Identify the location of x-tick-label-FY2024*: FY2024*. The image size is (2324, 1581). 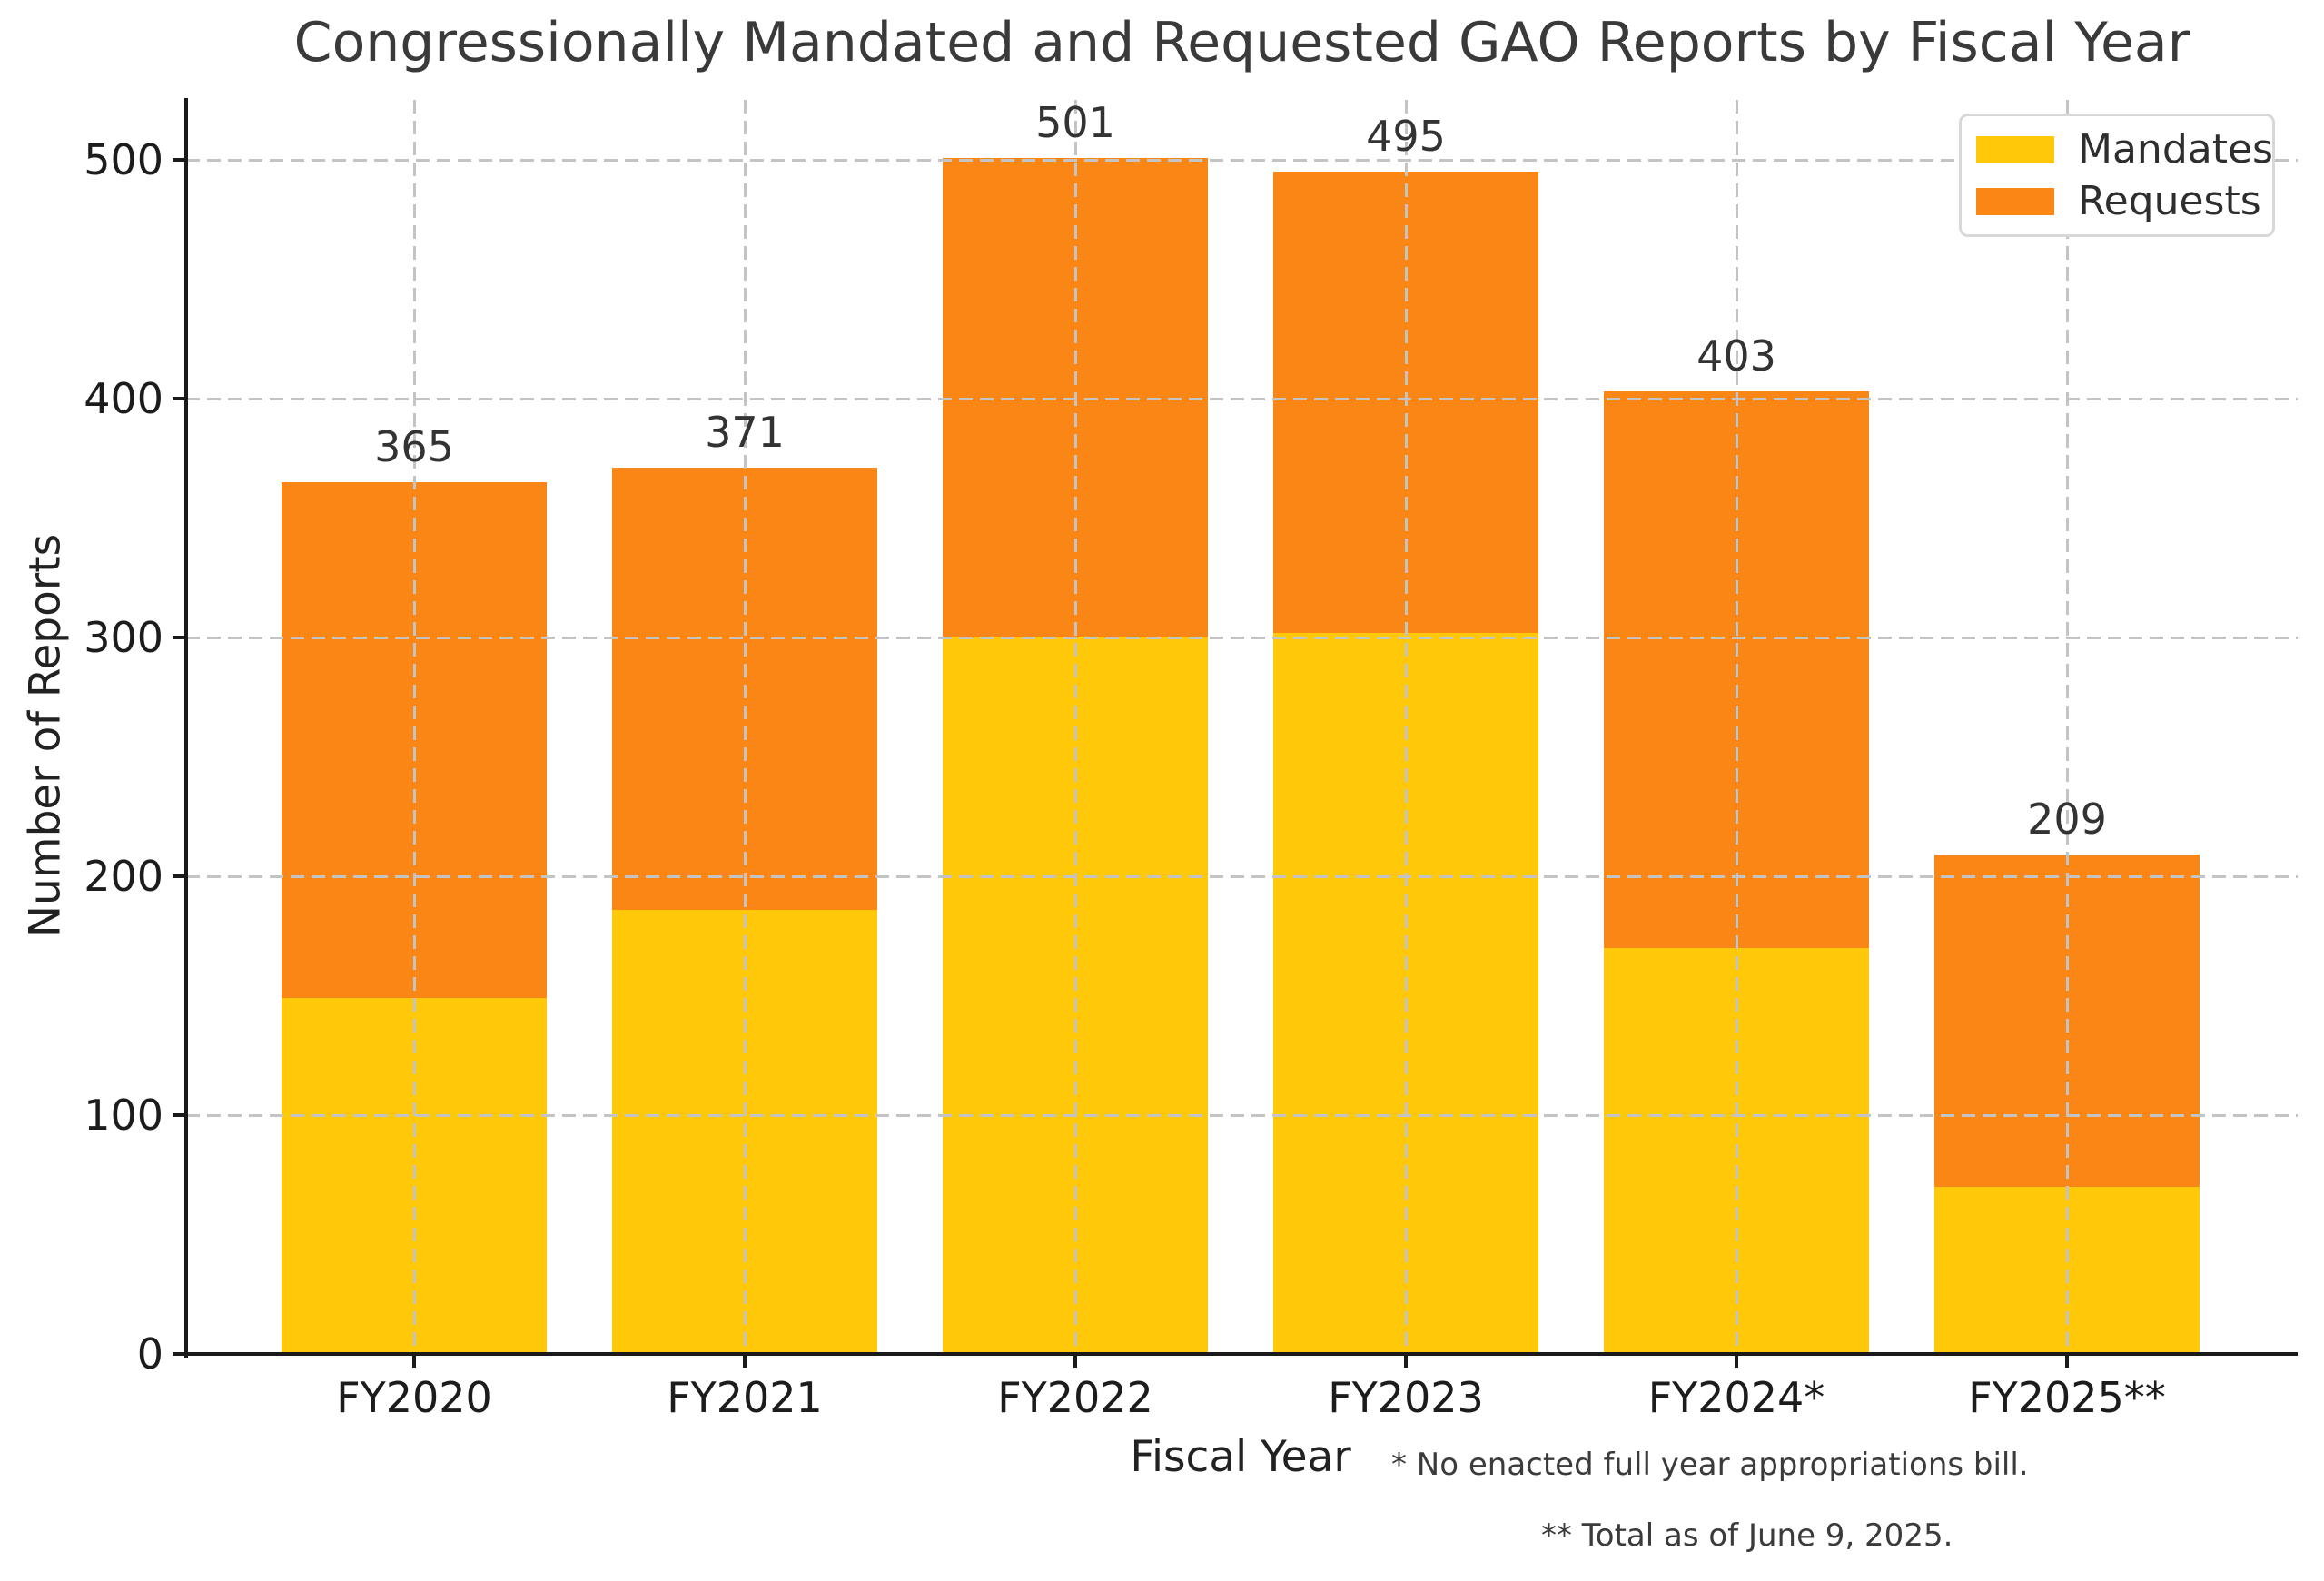
(1736, 1397).